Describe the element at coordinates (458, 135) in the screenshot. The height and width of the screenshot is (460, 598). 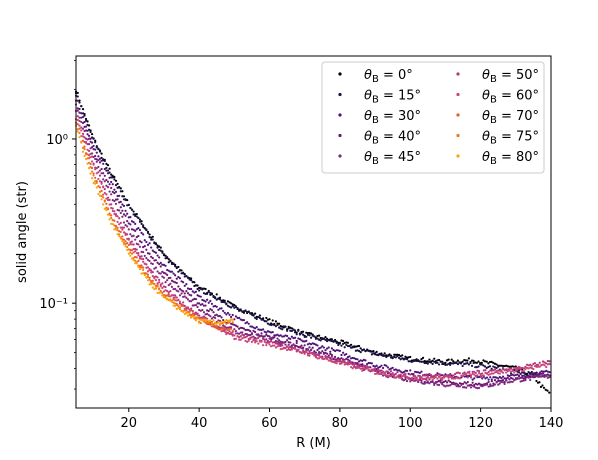
I see `legend-marker` at that location.